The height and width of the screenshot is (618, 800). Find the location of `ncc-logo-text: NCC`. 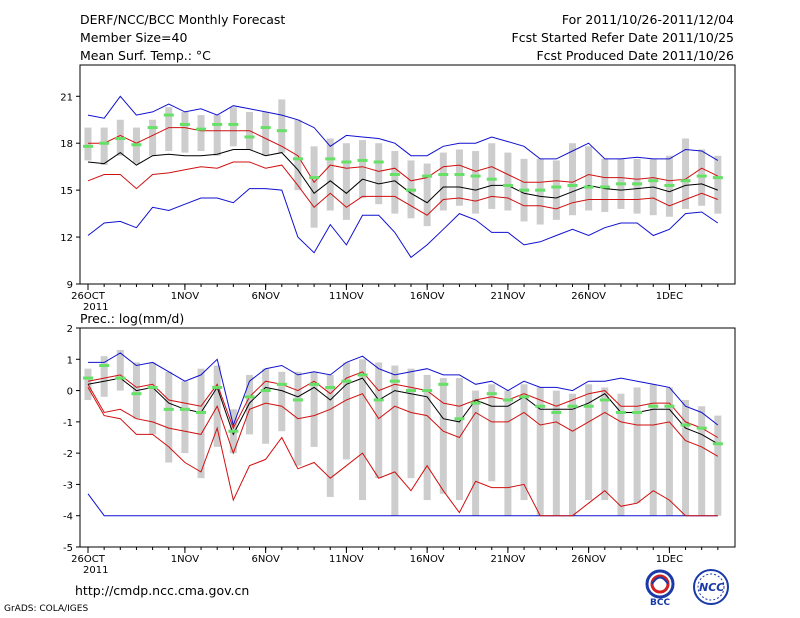

ncc-logo-text: NCC is located at coordinates (711, 587).